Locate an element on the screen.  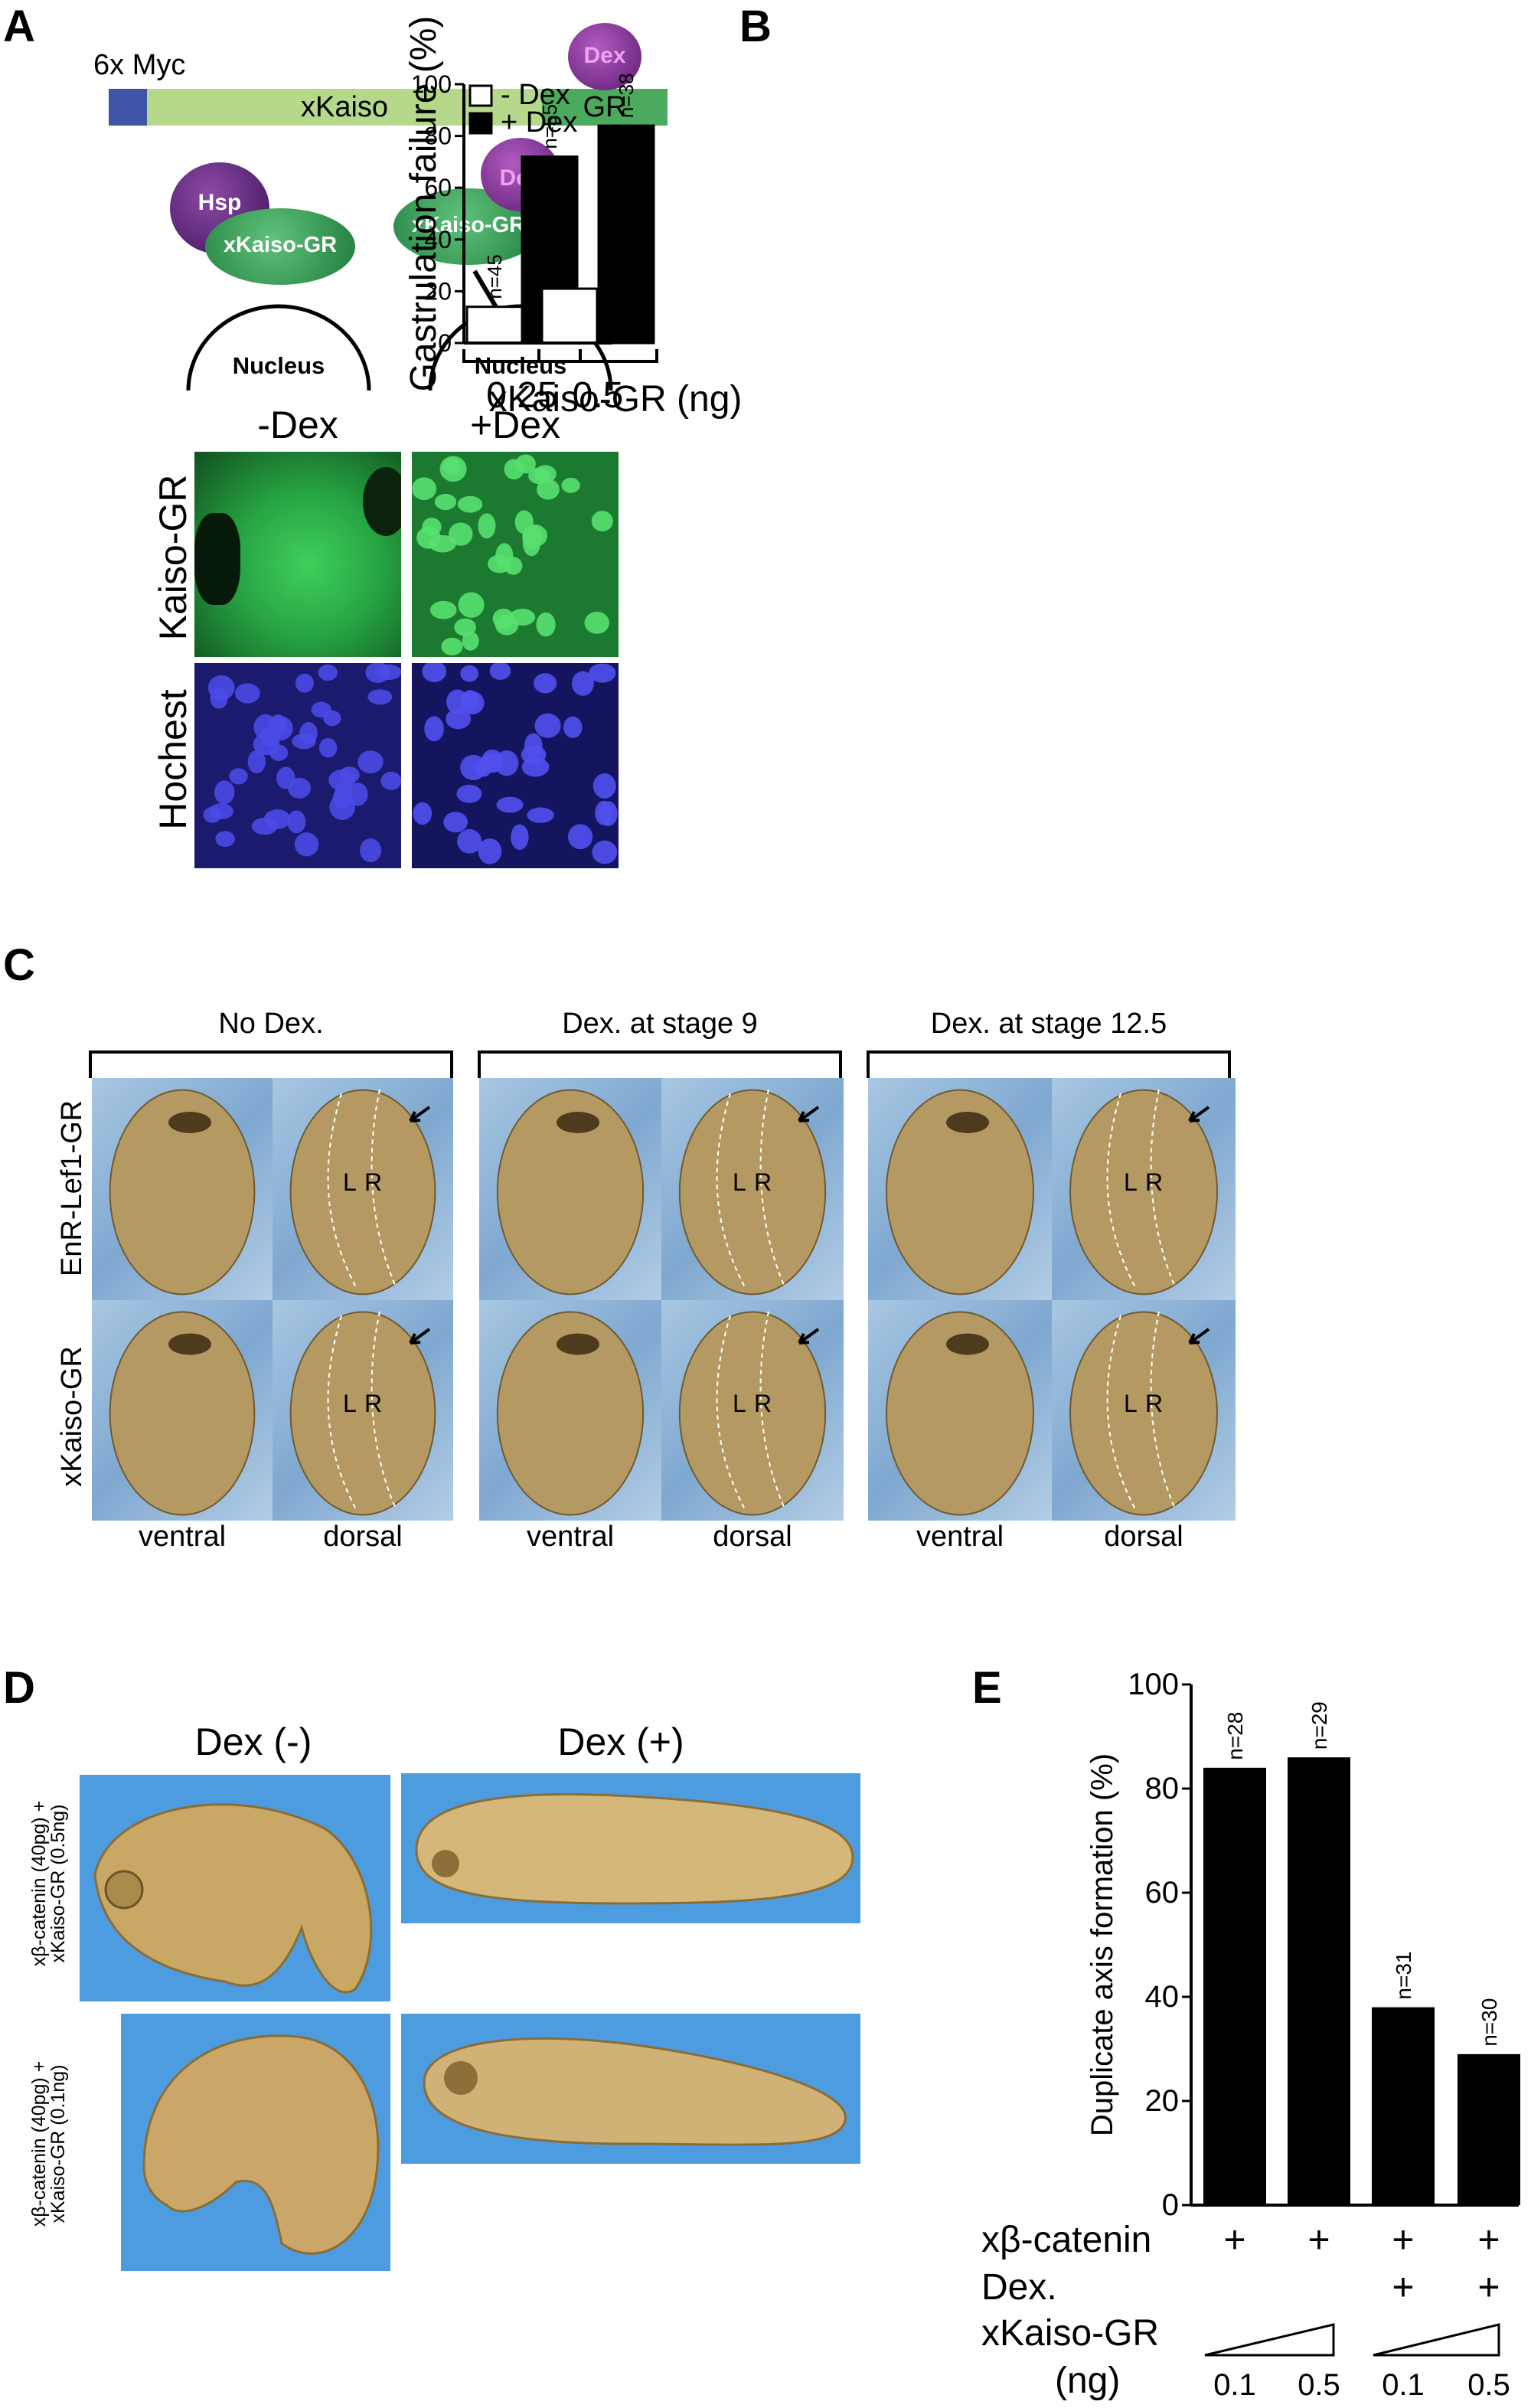
chart-b-n-label: n=55 is located at coordinates (549, 126).